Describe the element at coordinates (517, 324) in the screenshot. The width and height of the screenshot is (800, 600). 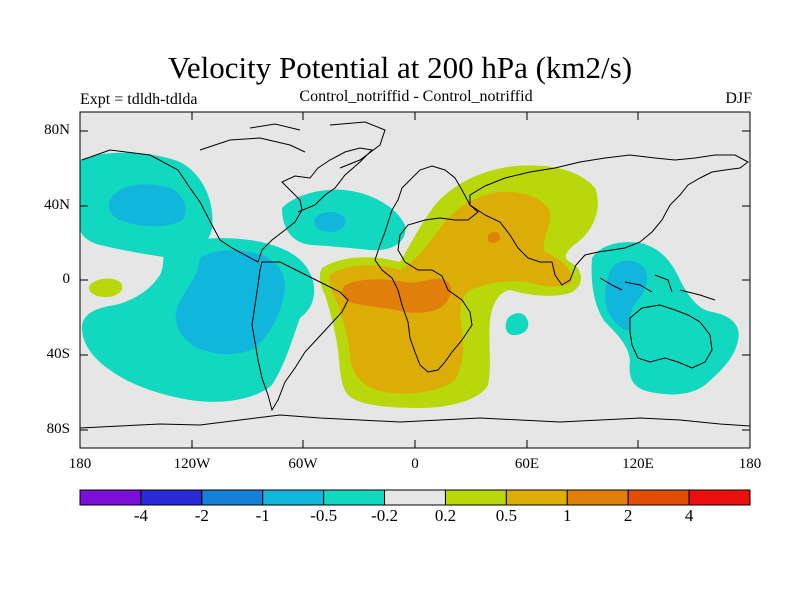
I see `contour-neg-indian-island` at that location.